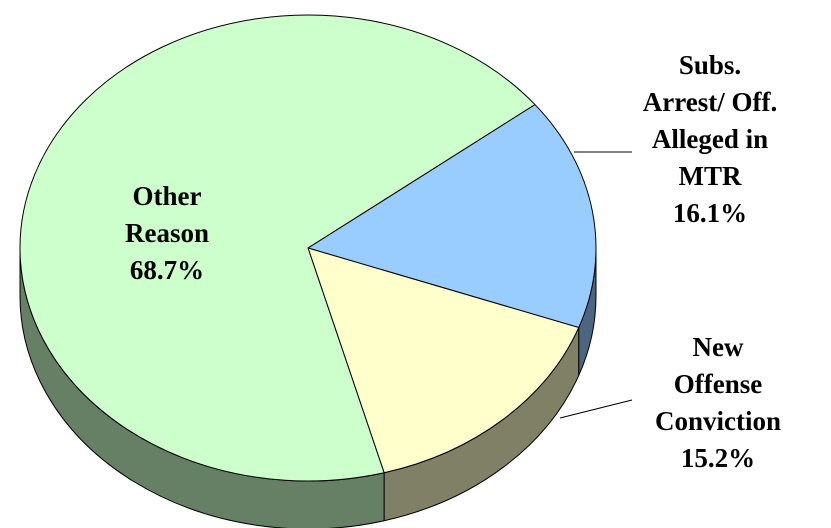 This screenshot has width=831, height=528. Describe the element at coordinates (167, 196) in the screenshot. I see `slice-label-line: Other` at that location.